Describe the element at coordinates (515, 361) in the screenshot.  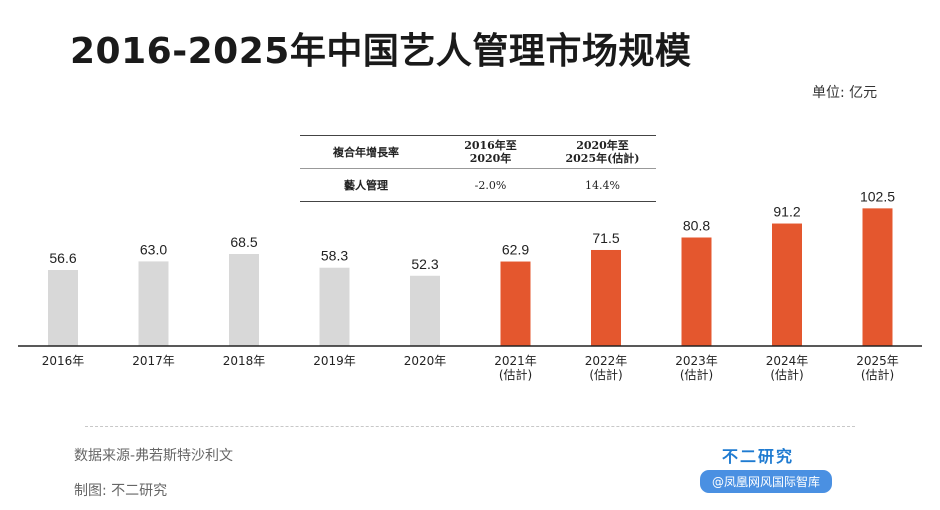
I see `category-label-5: 2021年` at that location.